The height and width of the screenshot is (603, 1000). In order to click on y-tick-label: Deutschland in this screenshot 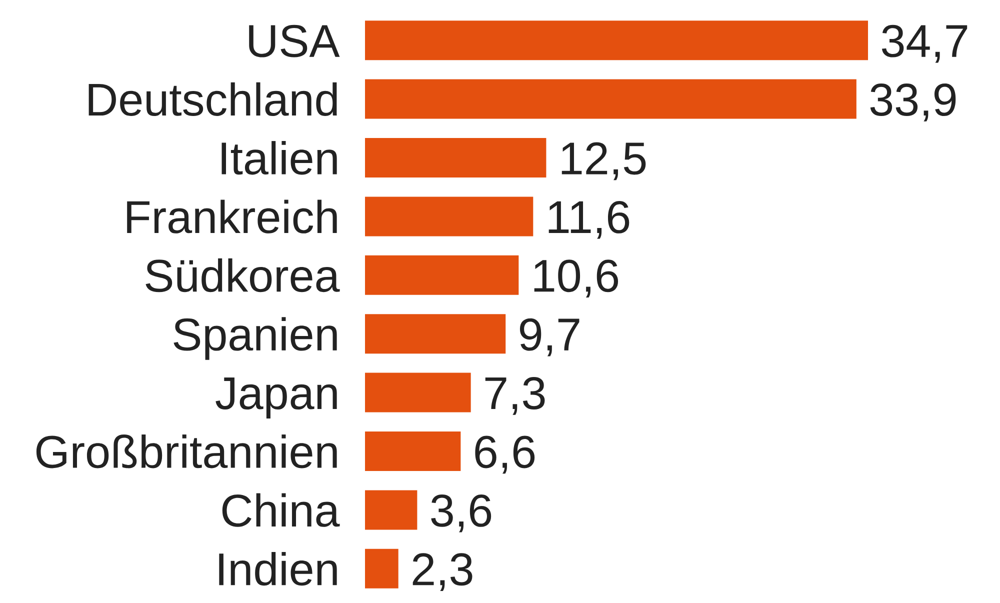, I will do `click(212, 99)`.